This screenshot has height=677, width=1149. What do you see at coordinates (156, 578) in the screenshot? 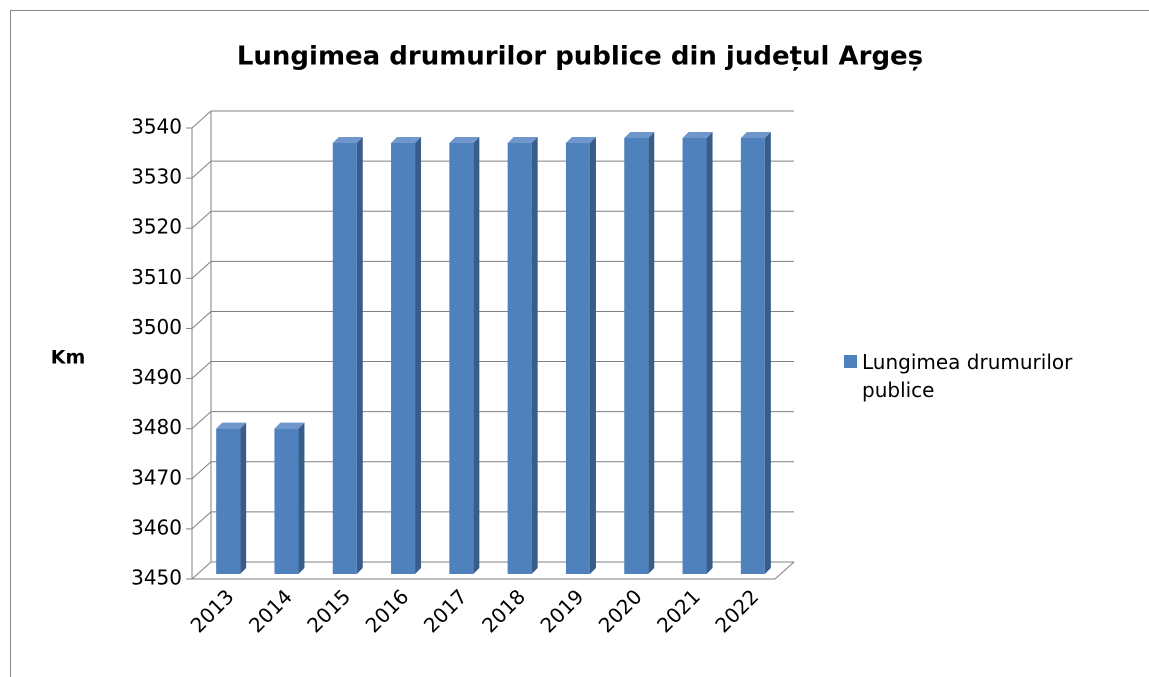
I see `y-tick-label: 3450` at bounding box center [156, 578].